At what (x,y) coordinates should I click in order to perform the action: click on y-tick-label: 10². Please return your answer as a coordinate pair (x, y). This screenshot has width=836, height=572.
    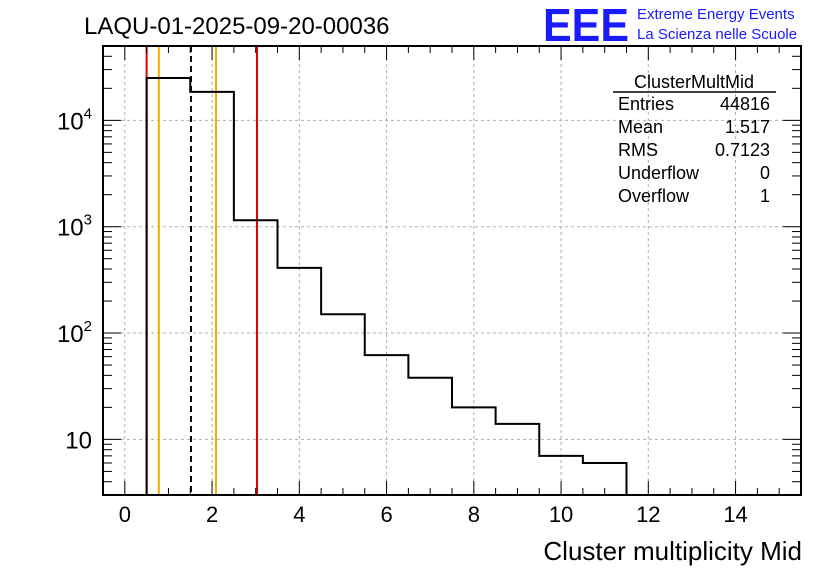
    Looking at the image, I should click on (74, 333).